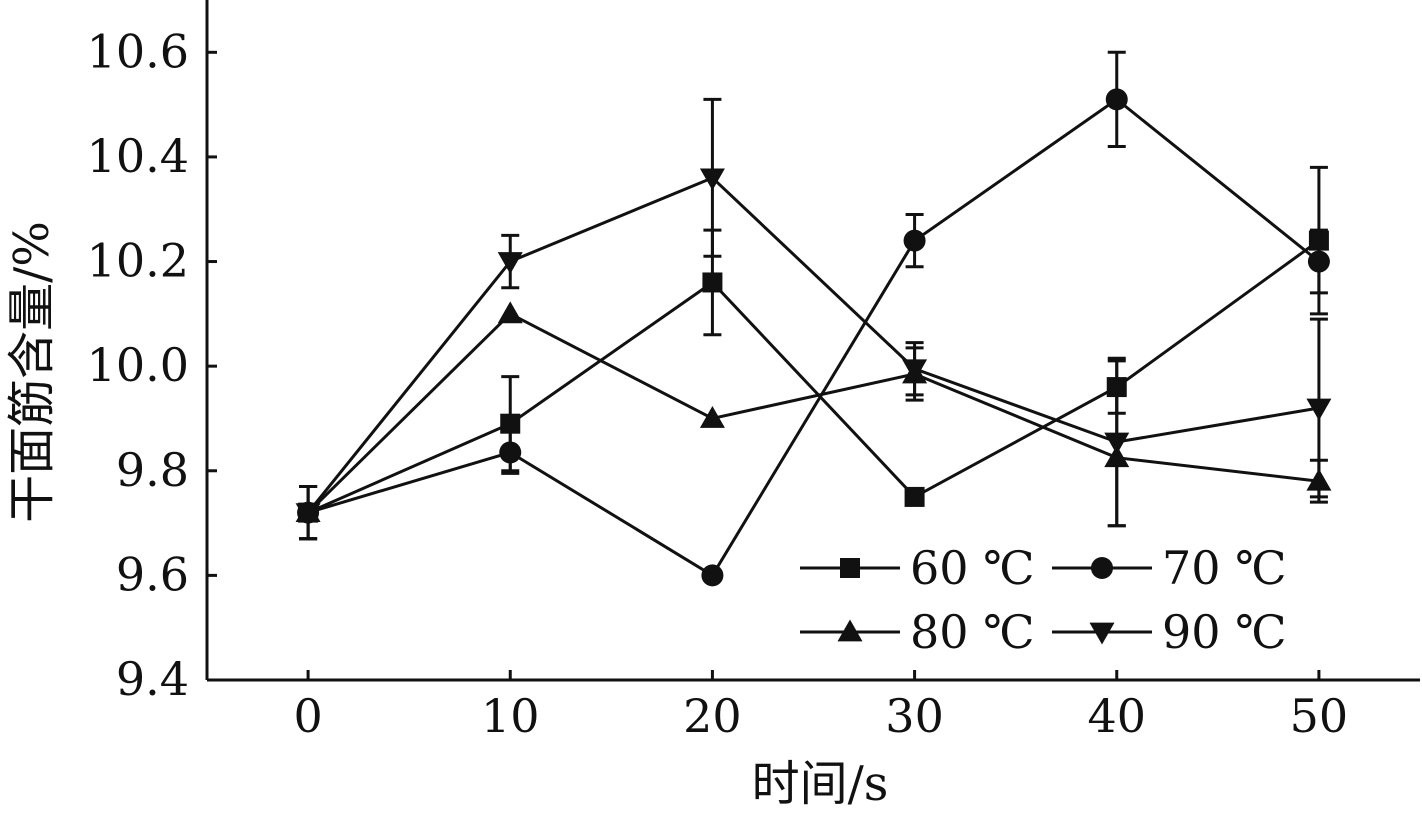  I want to click on legend-label: 80 ℃, so click(972, 632).